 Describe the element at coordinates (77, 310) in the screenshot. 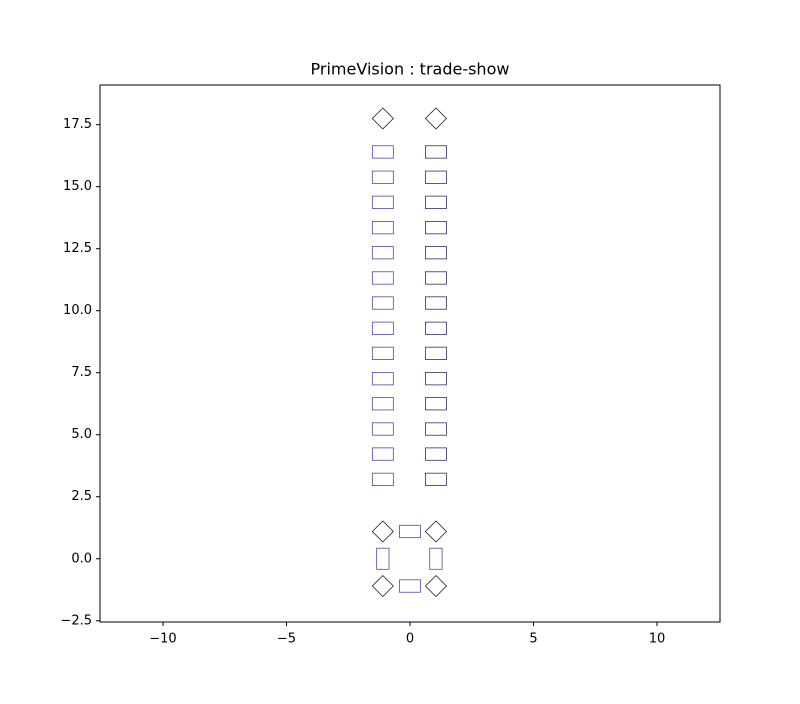

I see `y-tick-label: 10.0` at that location.